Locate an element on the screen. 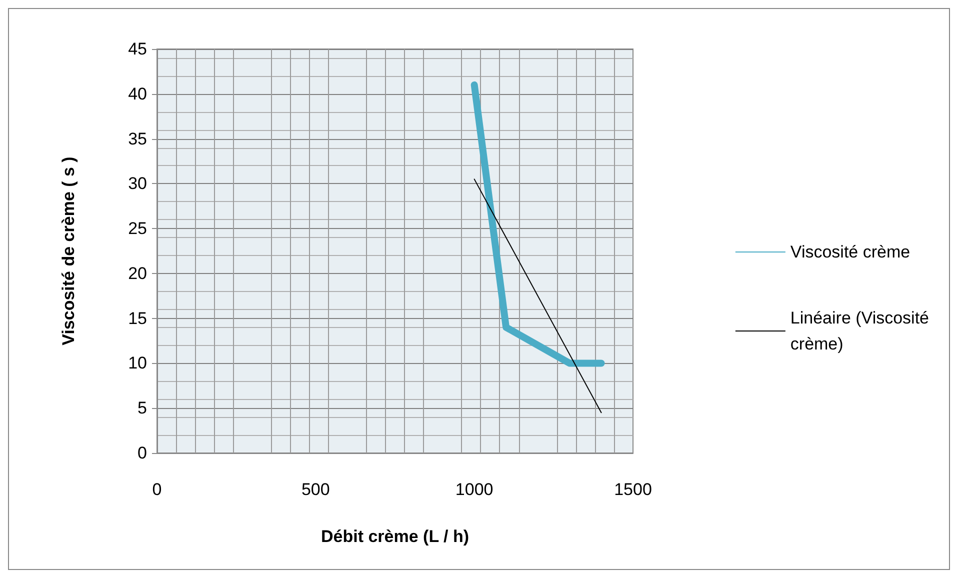  x-tick-label: 500 is located at coordinates (315, 489).